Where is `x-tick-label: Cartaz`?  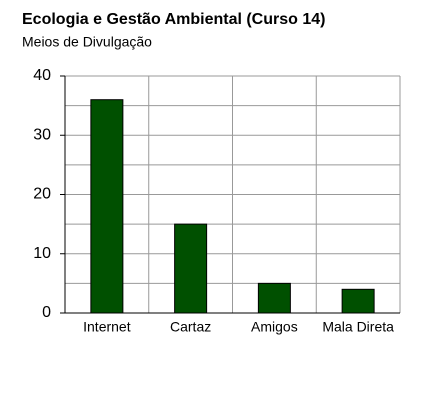
x-tick-label: Cartaz is located at coordinates (190, 327).